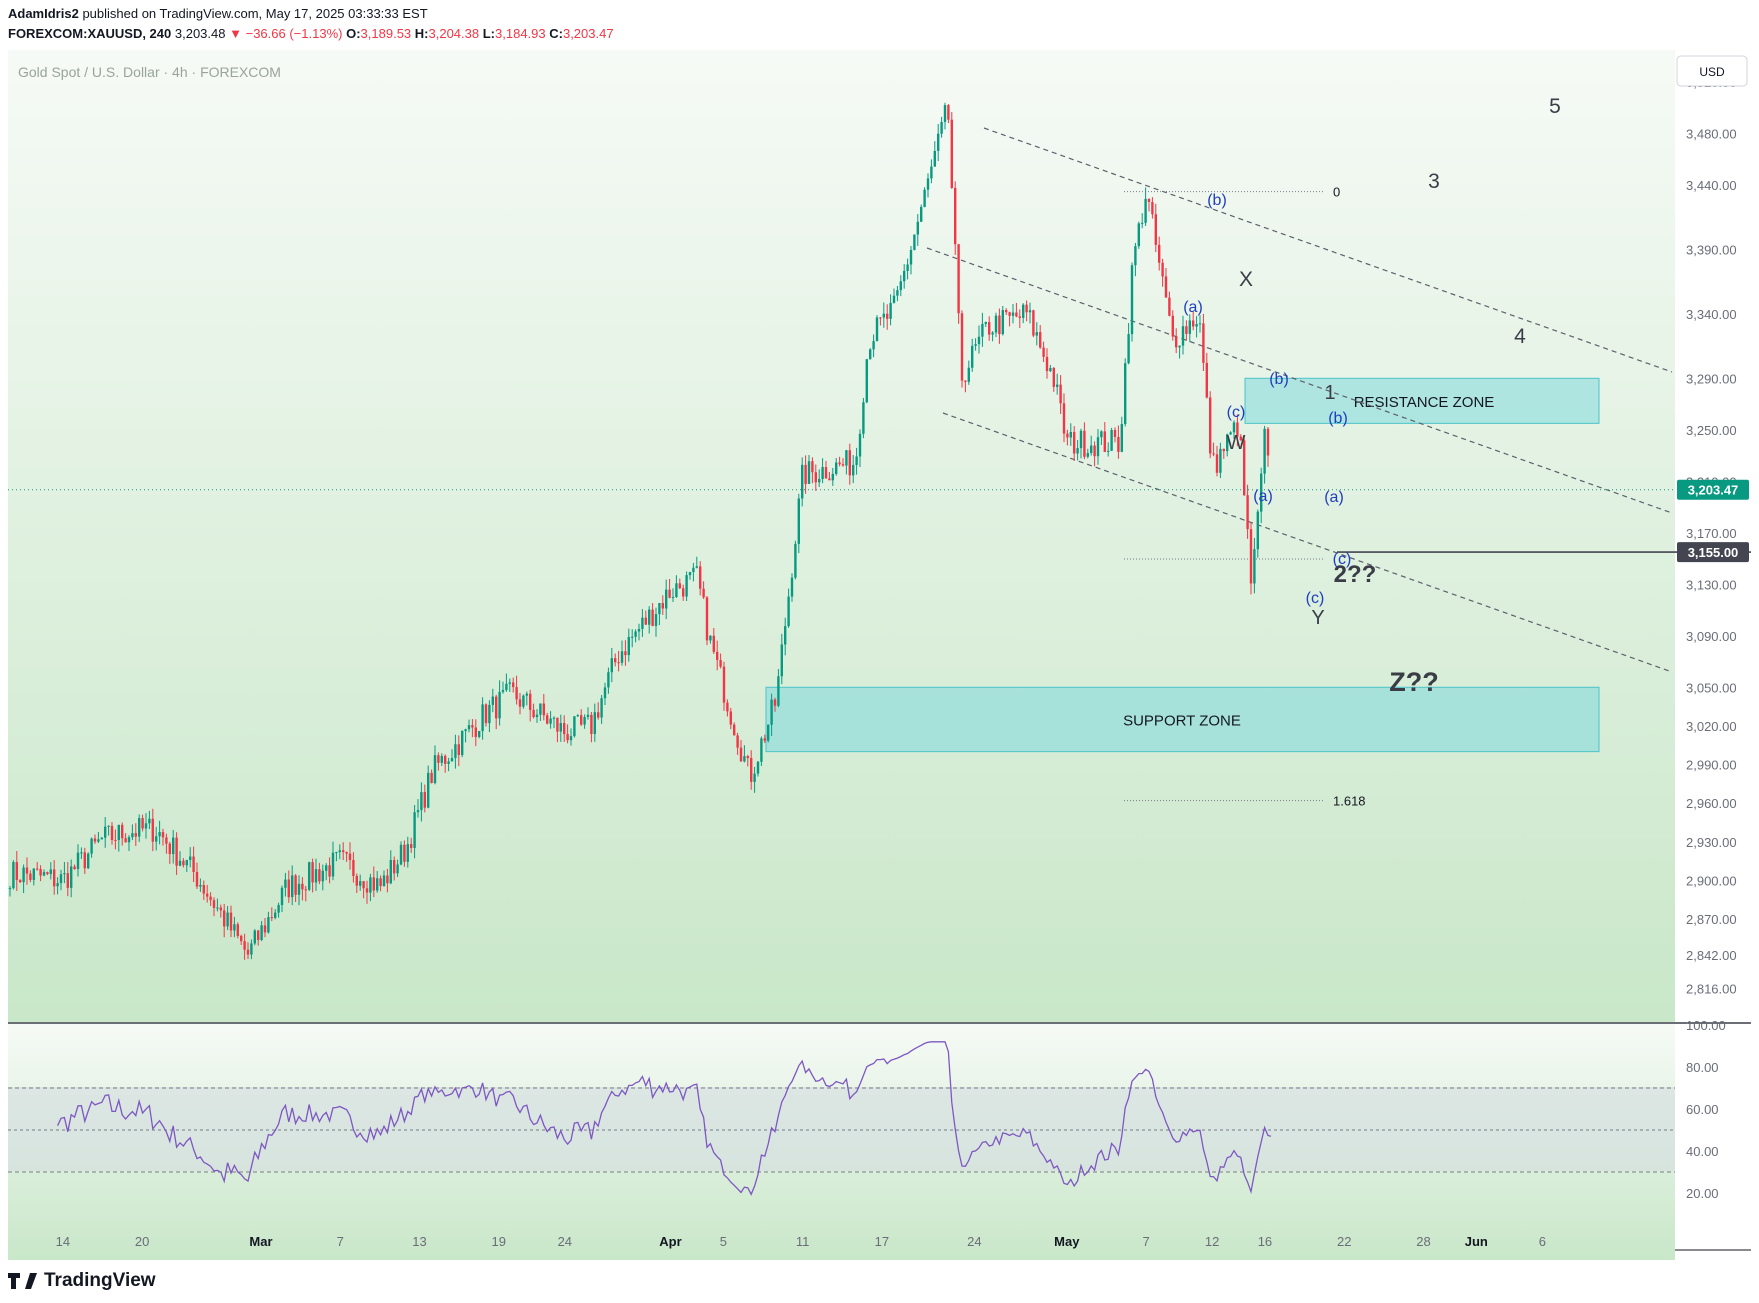  Describe the element at coordinates (386, 33) in the screenshot. I see `open-value: 3,189.53` at that location.